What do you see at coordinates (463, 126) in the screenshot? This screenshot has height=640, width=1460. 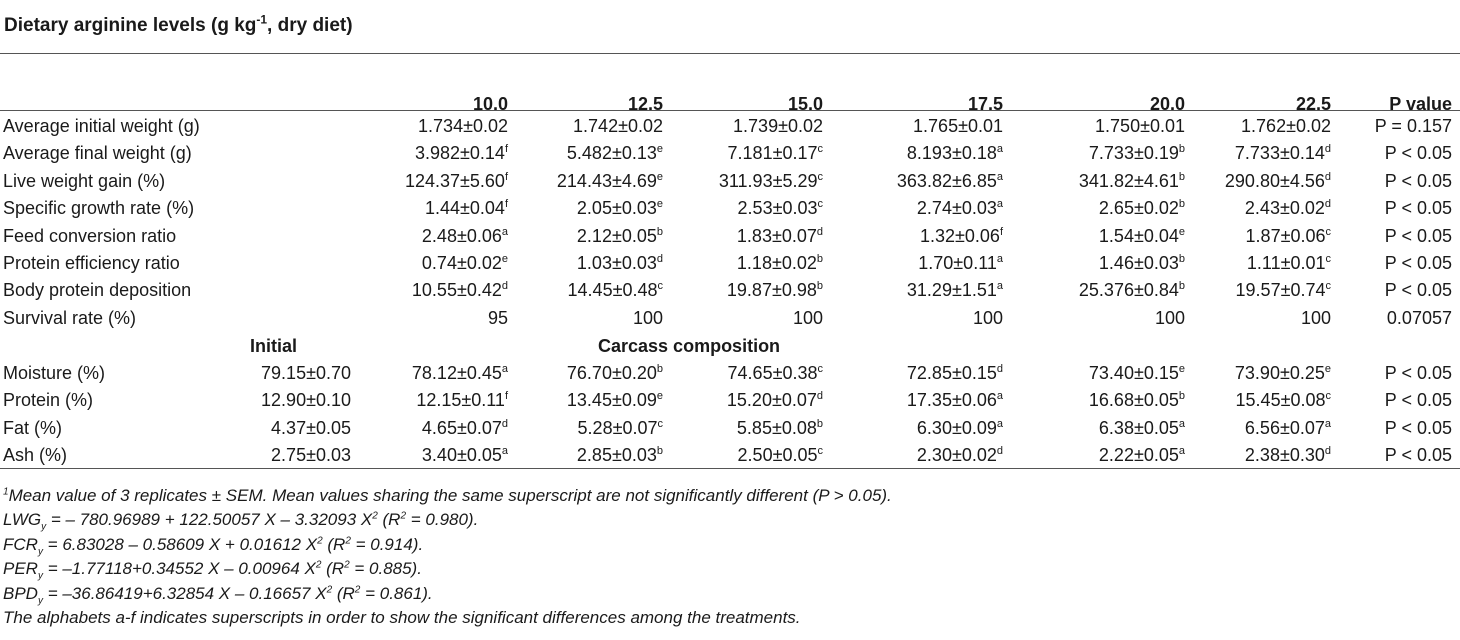 I see `value-cell: 1.734±0.02` at bounding box center [463, 126].